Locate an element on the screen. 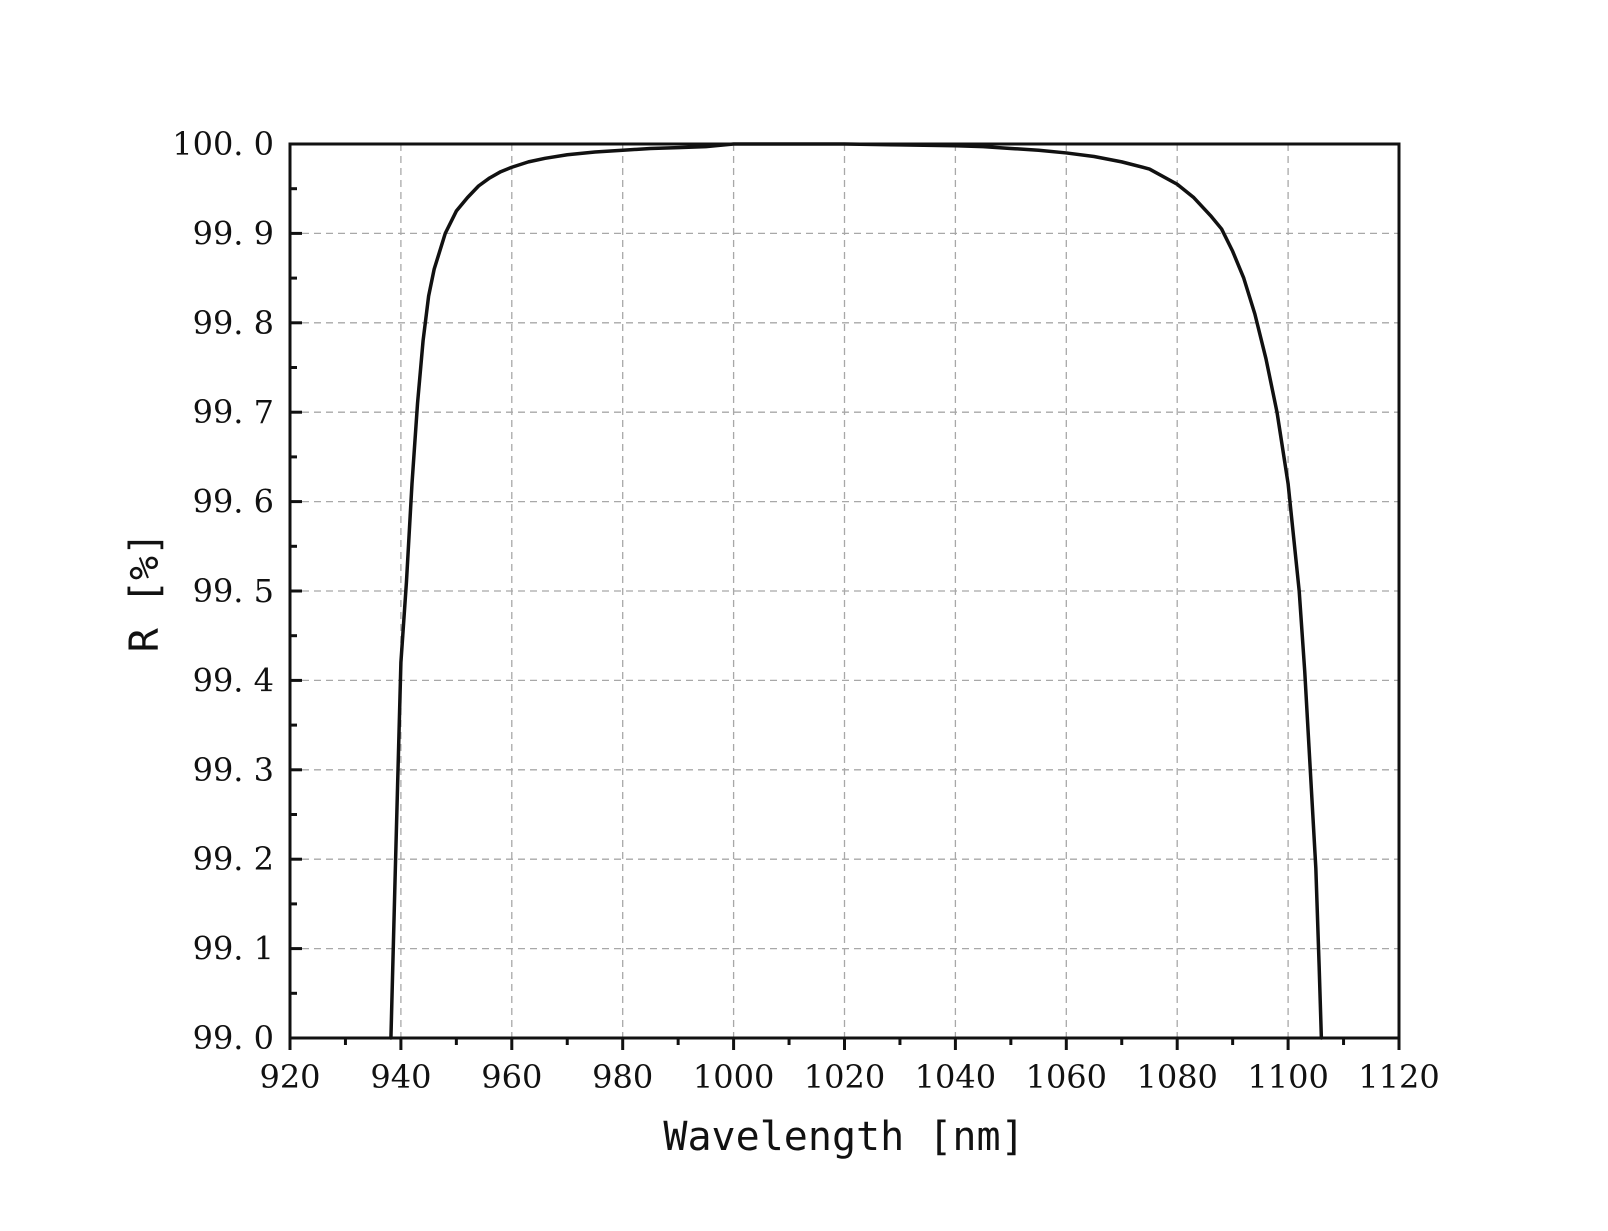 The width and height of the screenshot is (1608, 1231). y-axis-title: R [%] is located at coordinates (145, 592).